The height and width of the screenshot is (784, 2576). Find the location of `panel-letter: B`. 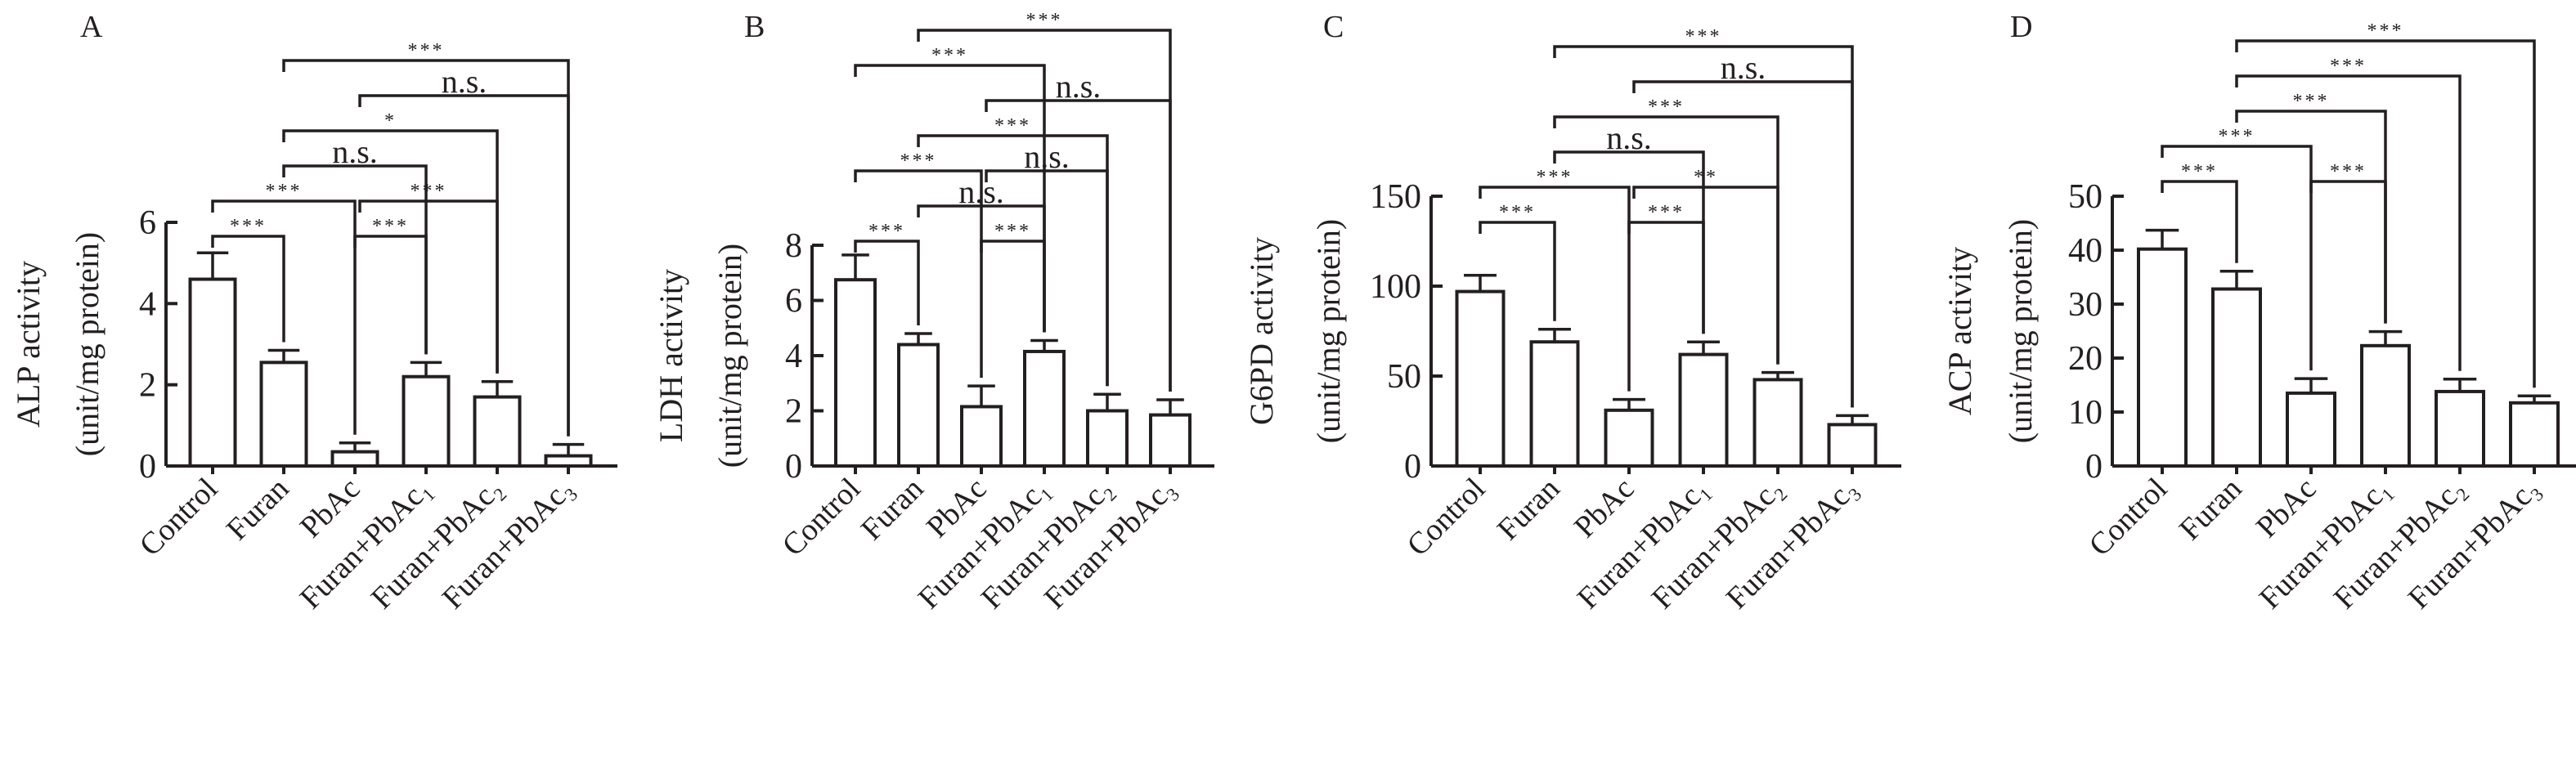

panel-letter: B is located at coordinates (754, 27).